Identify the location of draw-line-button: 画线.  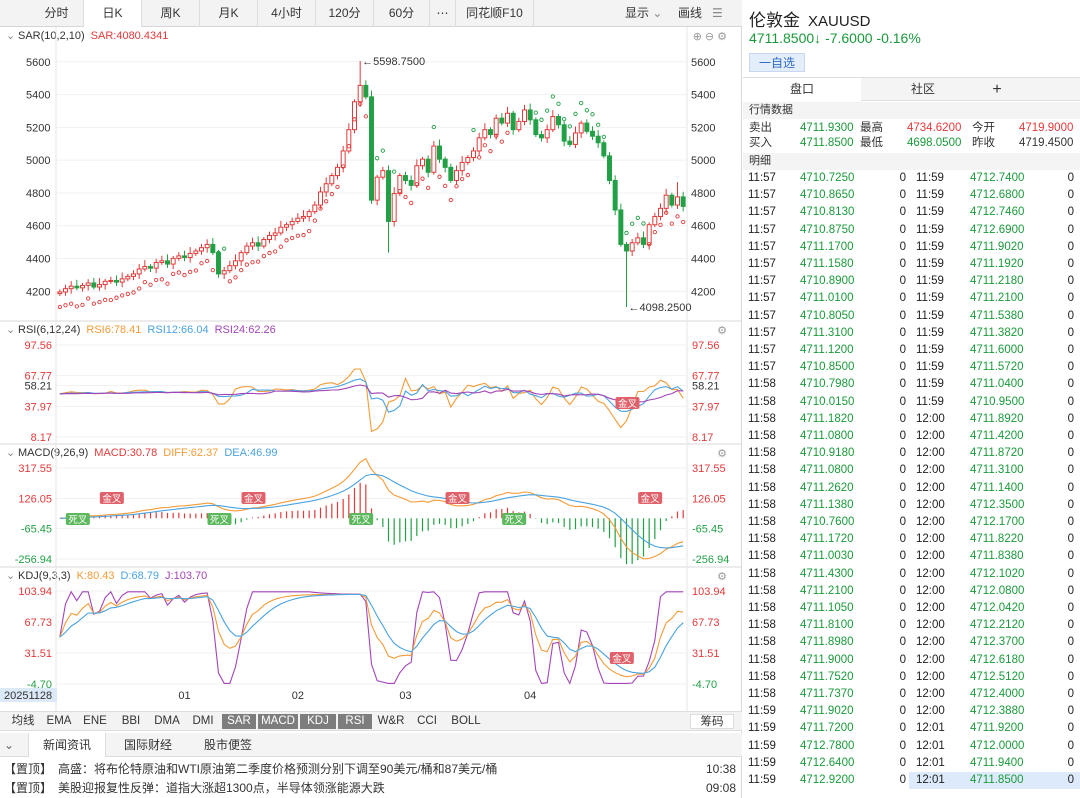
(690, 13).